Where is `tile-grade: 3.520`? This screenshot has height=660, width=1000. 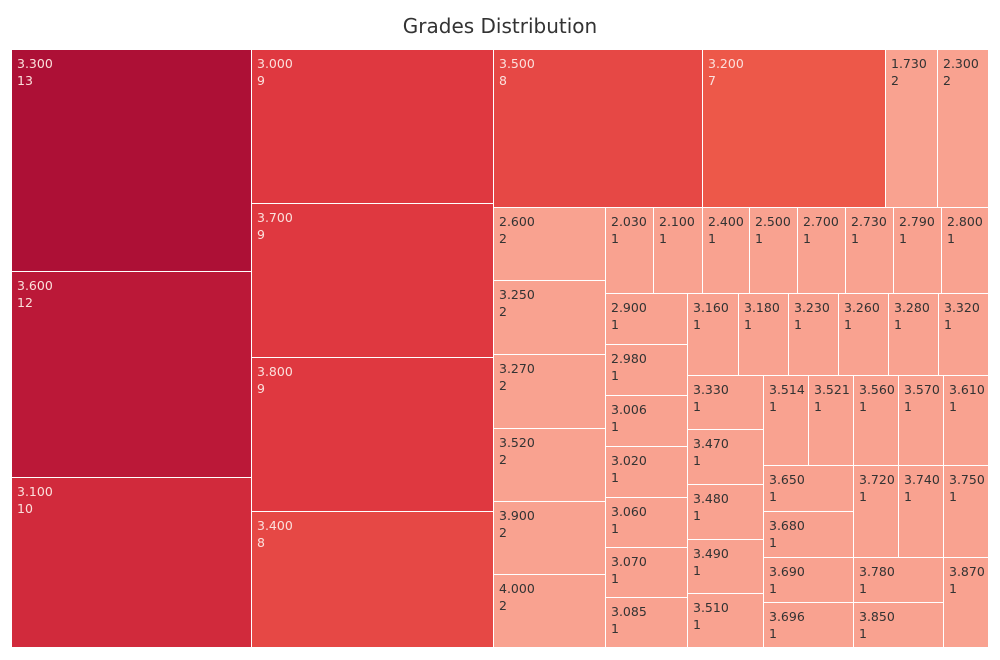
tile-grade: 3.520 is located at coordinates (517, 442).